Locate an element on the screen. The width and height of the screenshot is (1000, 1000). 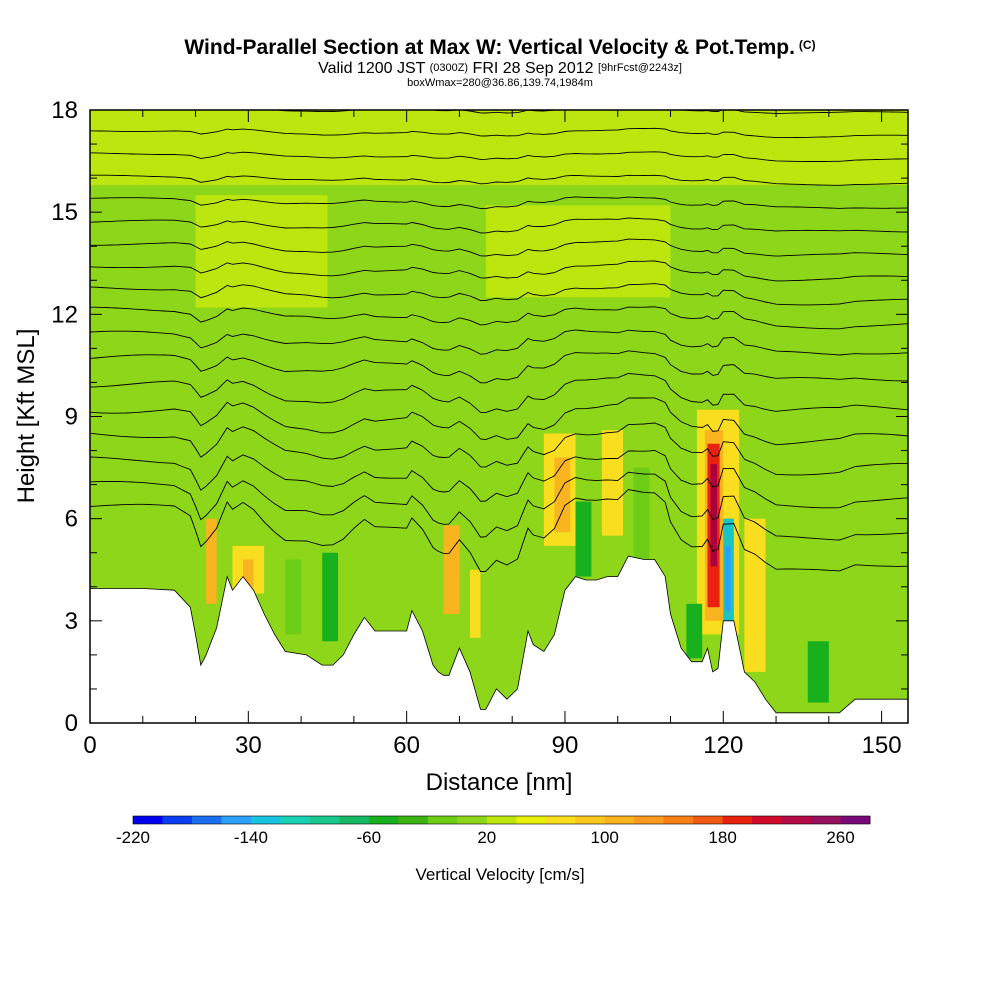
y-tick-label: 0 is located at coordinates (71, 723).